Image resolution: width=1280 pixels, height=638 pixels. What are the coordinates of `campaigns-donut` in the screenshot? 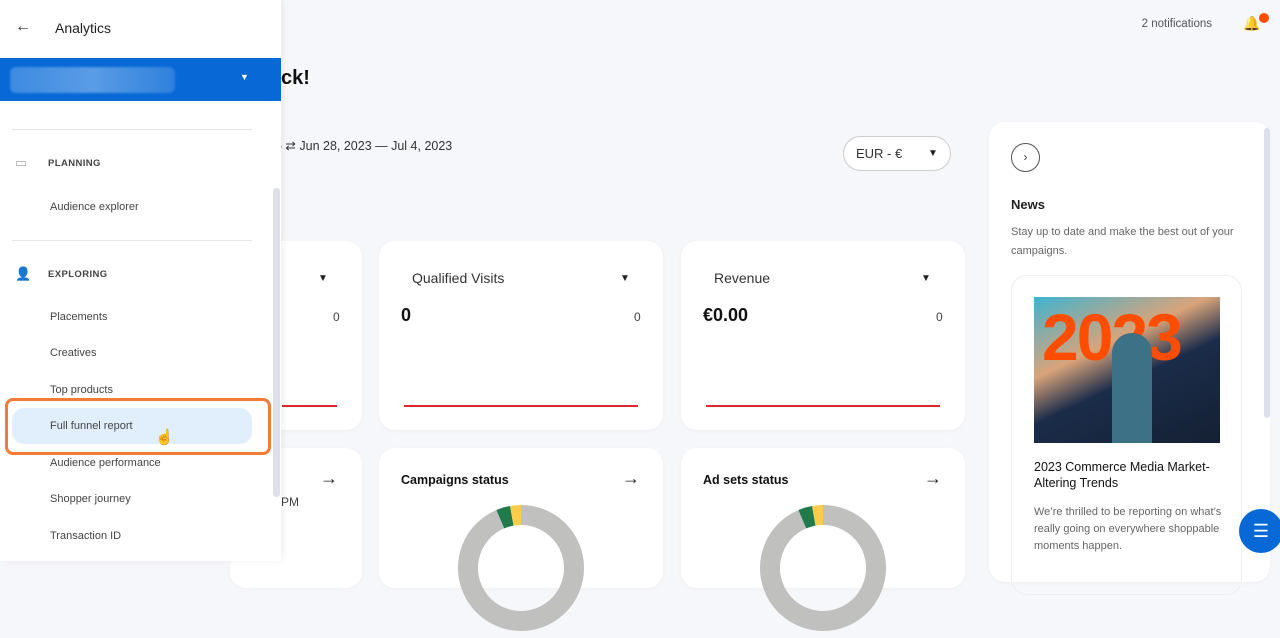 It's located at (521, 568).